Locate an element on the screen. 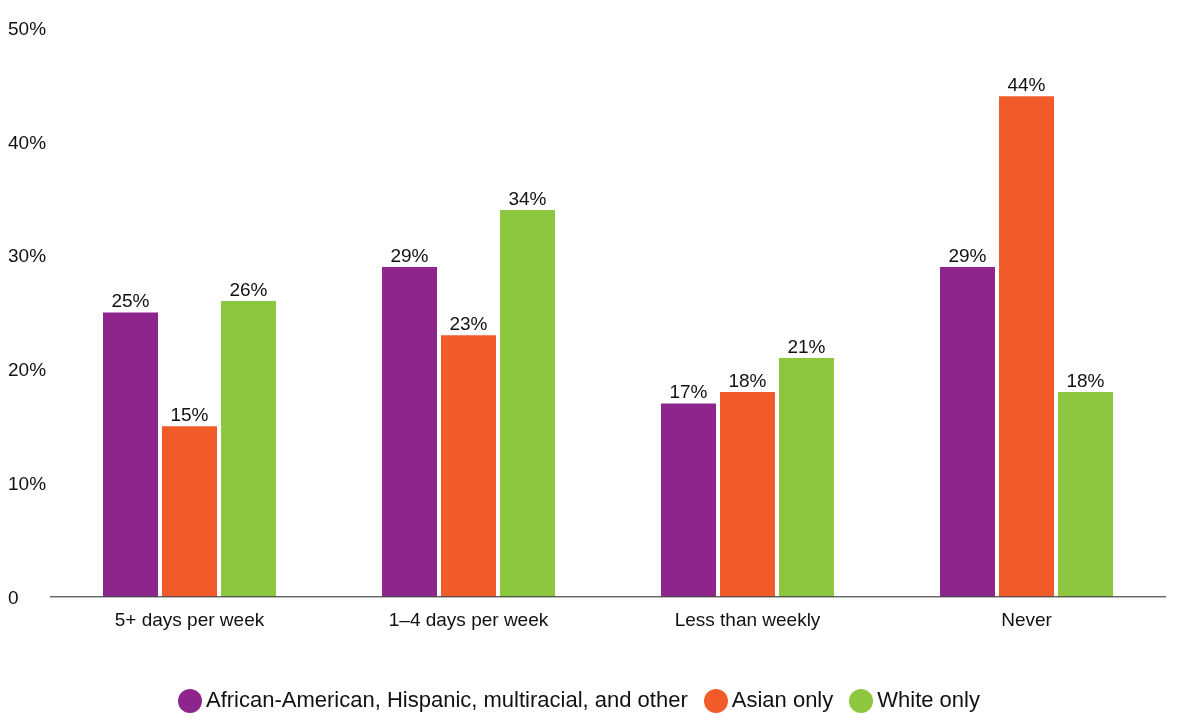  y-tick-label: 10% is located at coordinates (27, 483).